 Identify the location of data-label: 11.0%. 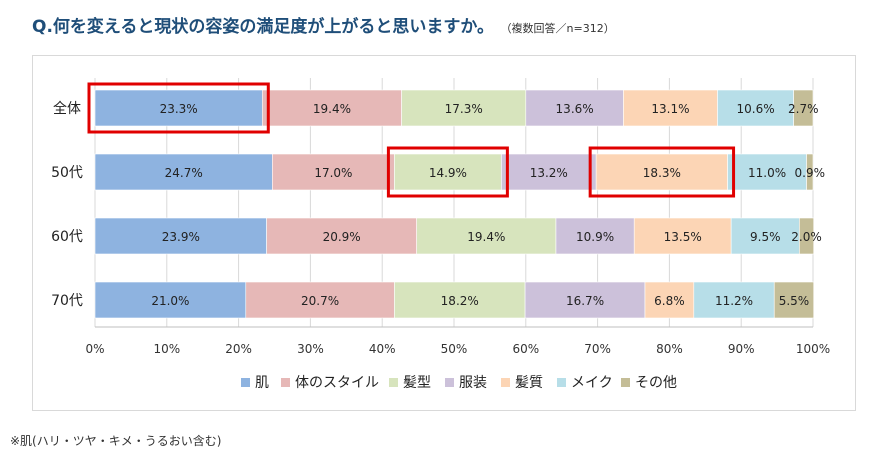
(767, 173).